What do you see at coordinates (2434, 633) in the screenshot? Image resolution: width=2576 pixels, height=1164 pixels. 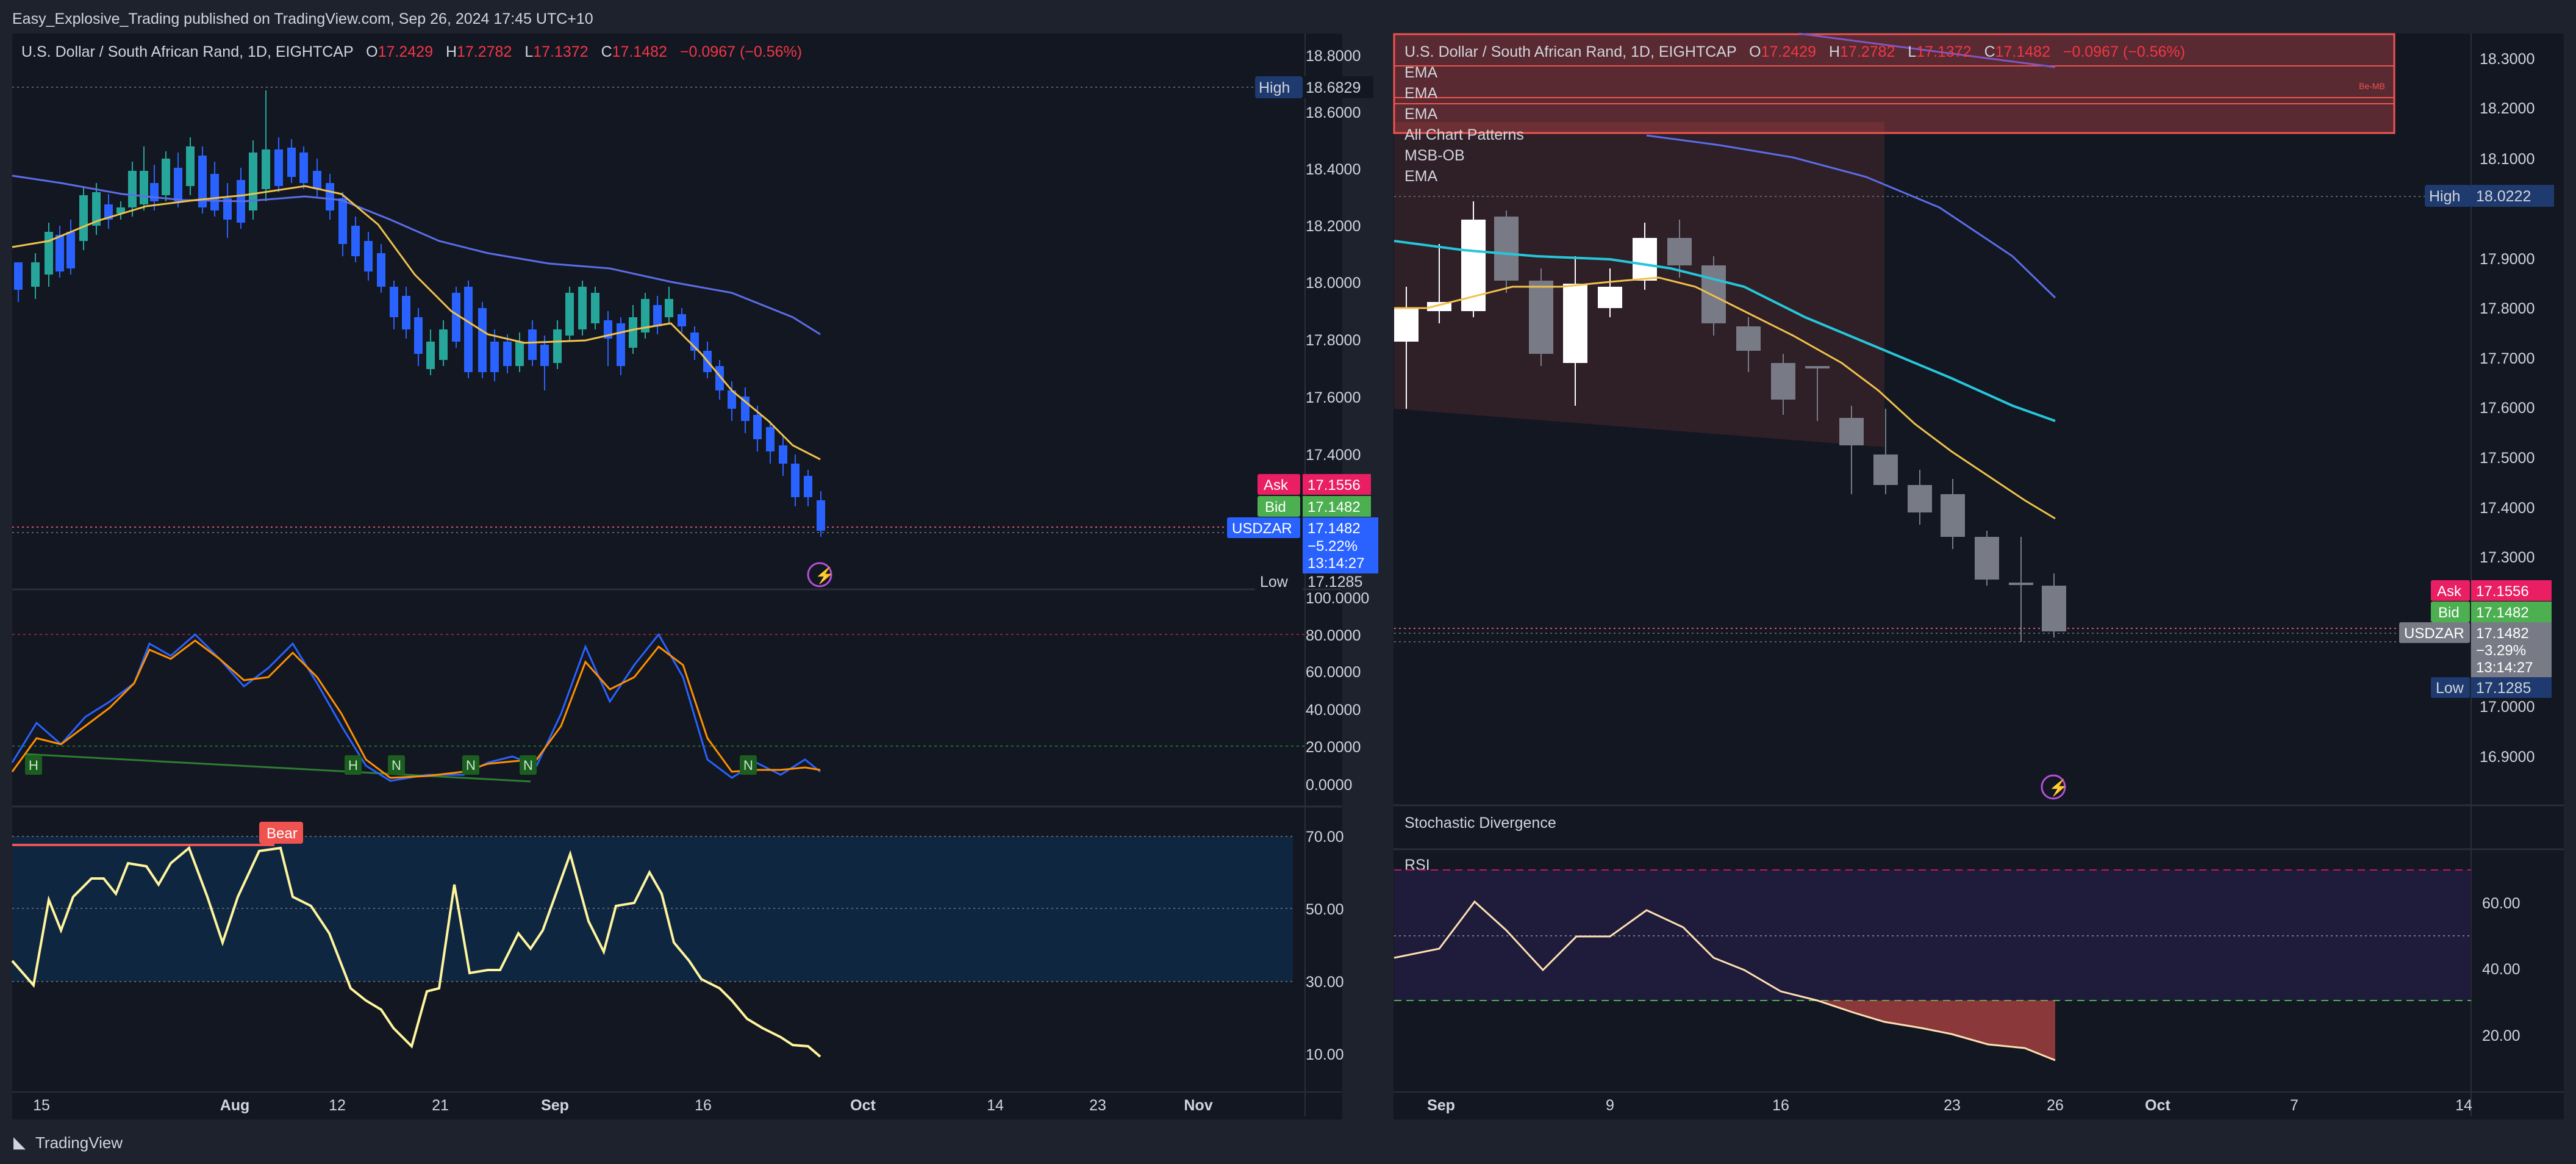 I see `svg-text: USDZAR` at bounding box center [2434, 633].